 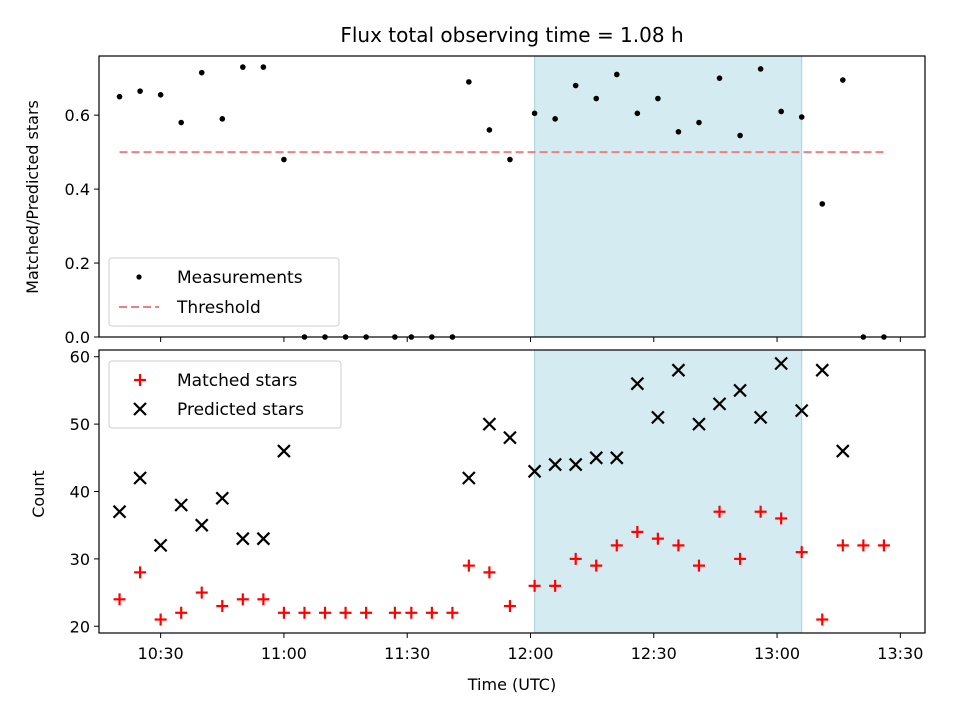 I want to click on x-tick-label: 12:30, so click(x=654, y=653).